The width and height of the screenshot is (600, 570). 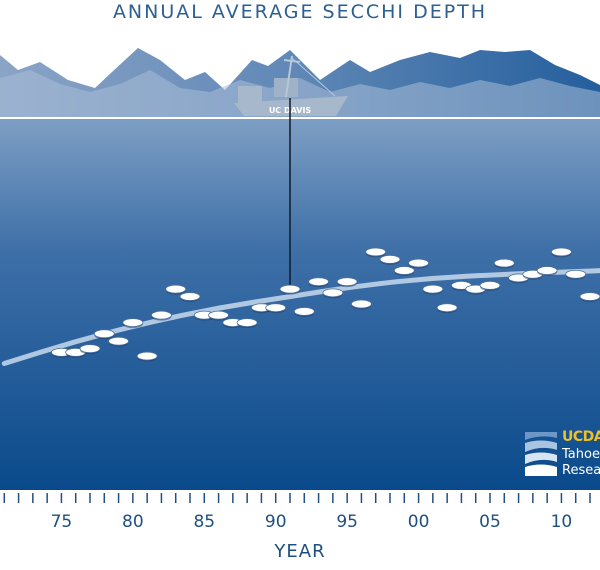 I want to click on secchi-disk-point-1986, so click(x=218, y=315).